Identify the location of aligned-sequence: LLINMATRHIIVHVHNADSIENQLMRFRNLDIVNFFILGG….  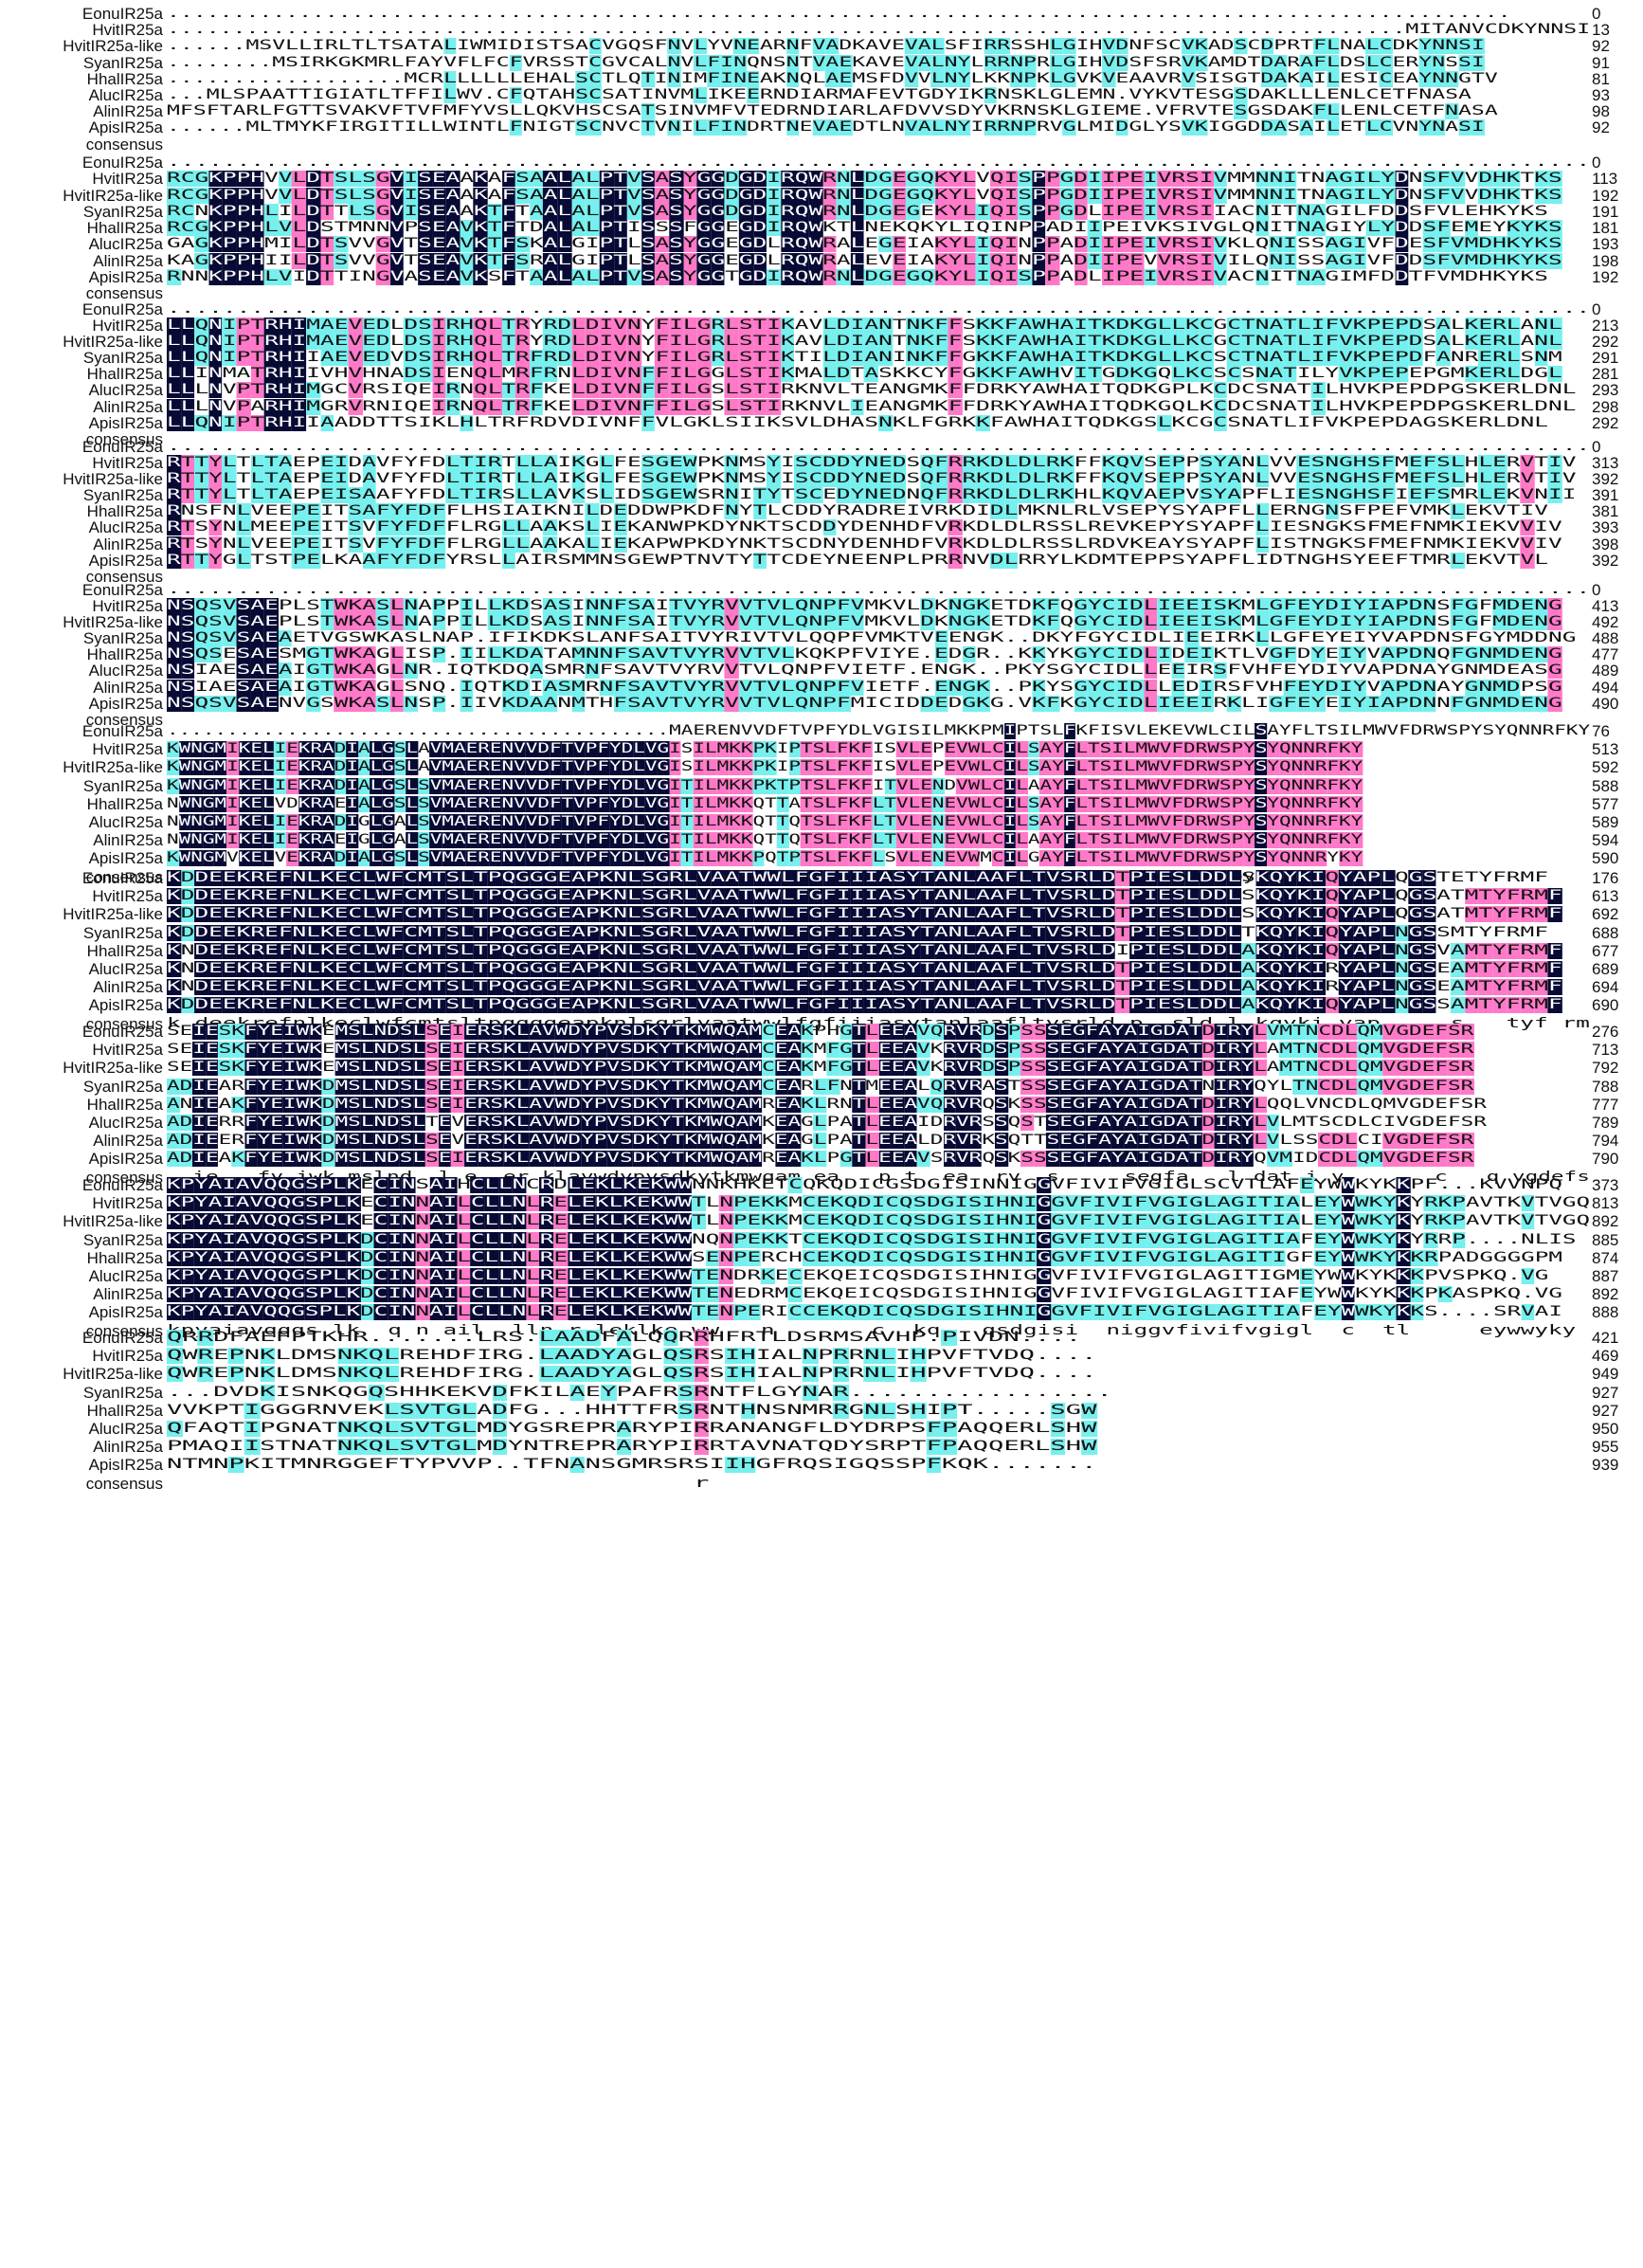
(864, 374).